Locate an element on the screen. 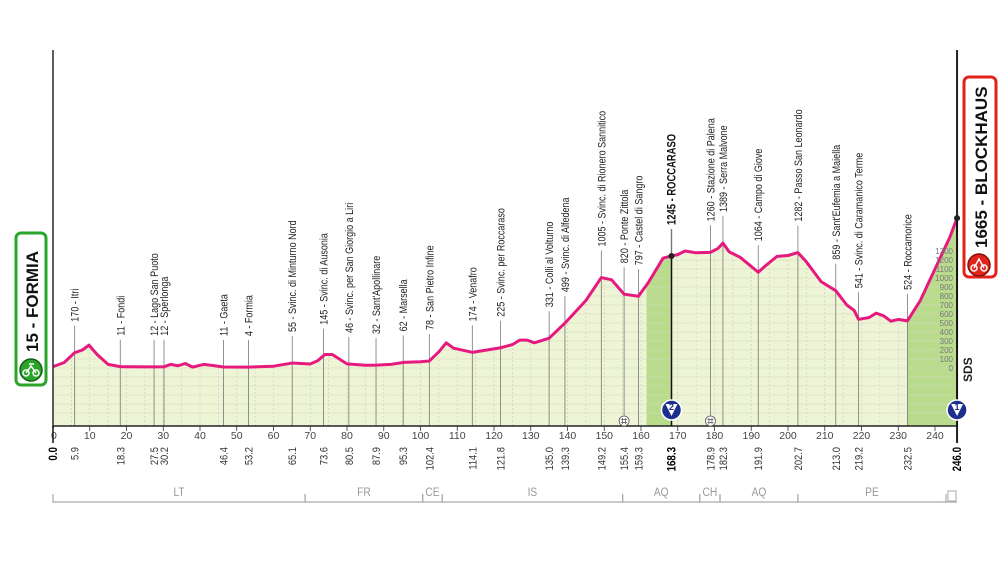 Image resolution: width=1000 pixels, height=571 pixels. finish-bike-icon is located at coordinates (979, 265).